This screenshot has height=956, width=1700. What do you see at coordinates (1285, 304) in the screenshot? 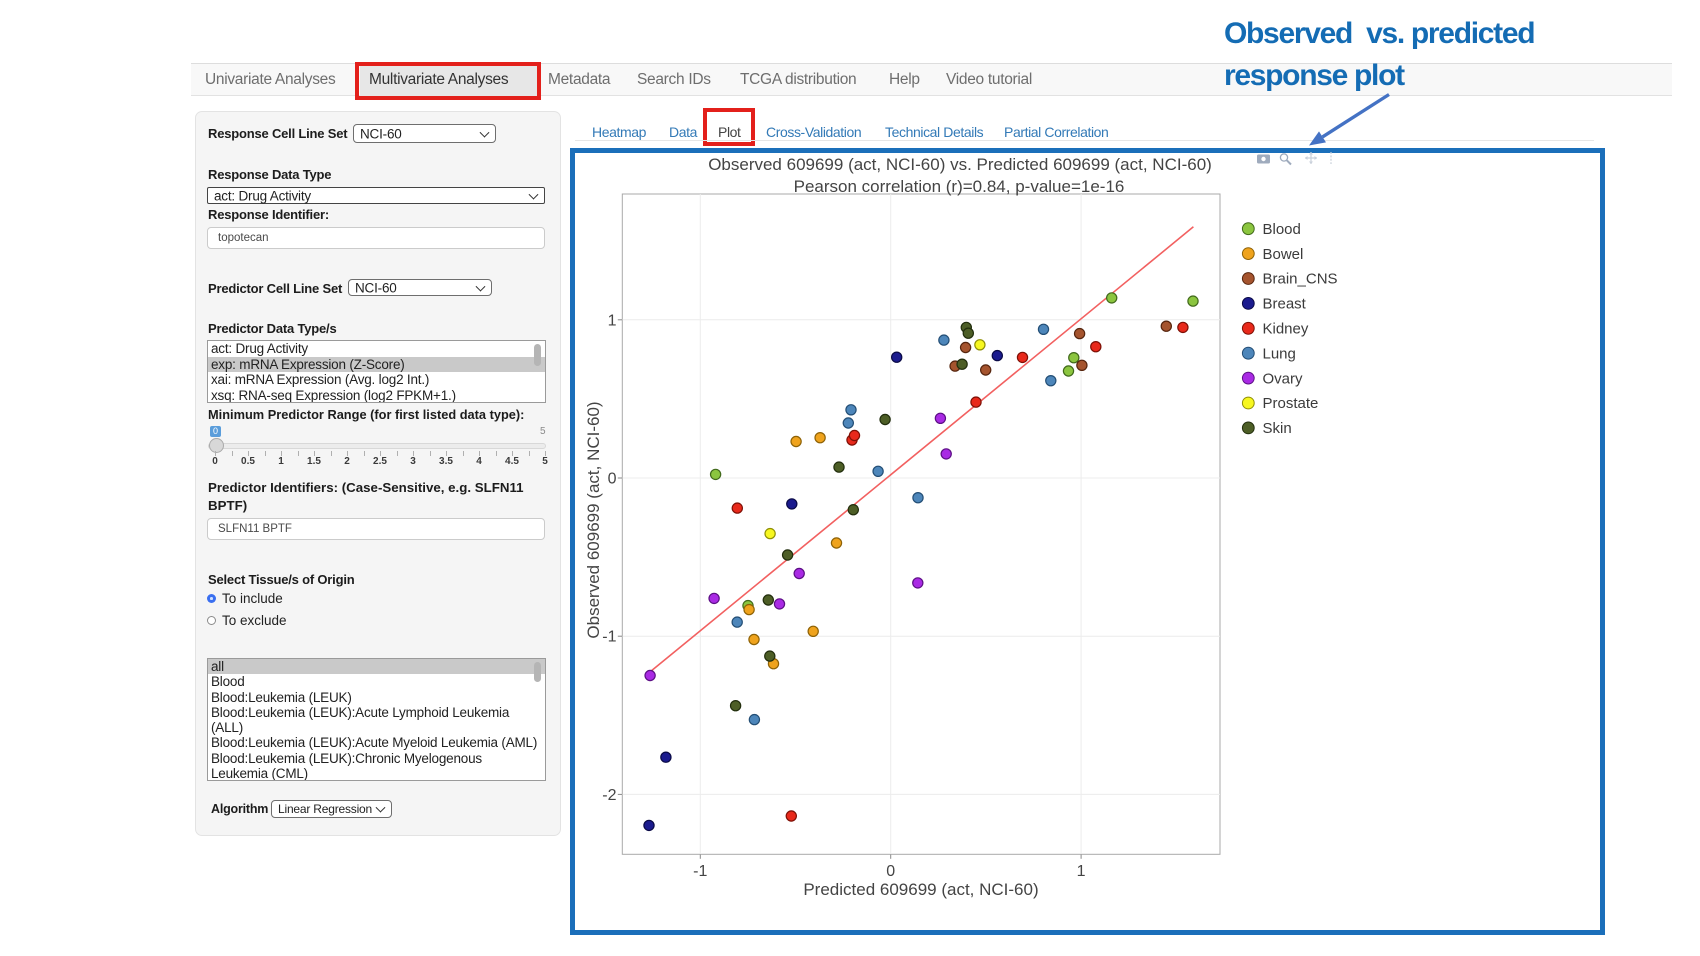
I see `svg-text: Breast` at bounding box center [1285, 304].